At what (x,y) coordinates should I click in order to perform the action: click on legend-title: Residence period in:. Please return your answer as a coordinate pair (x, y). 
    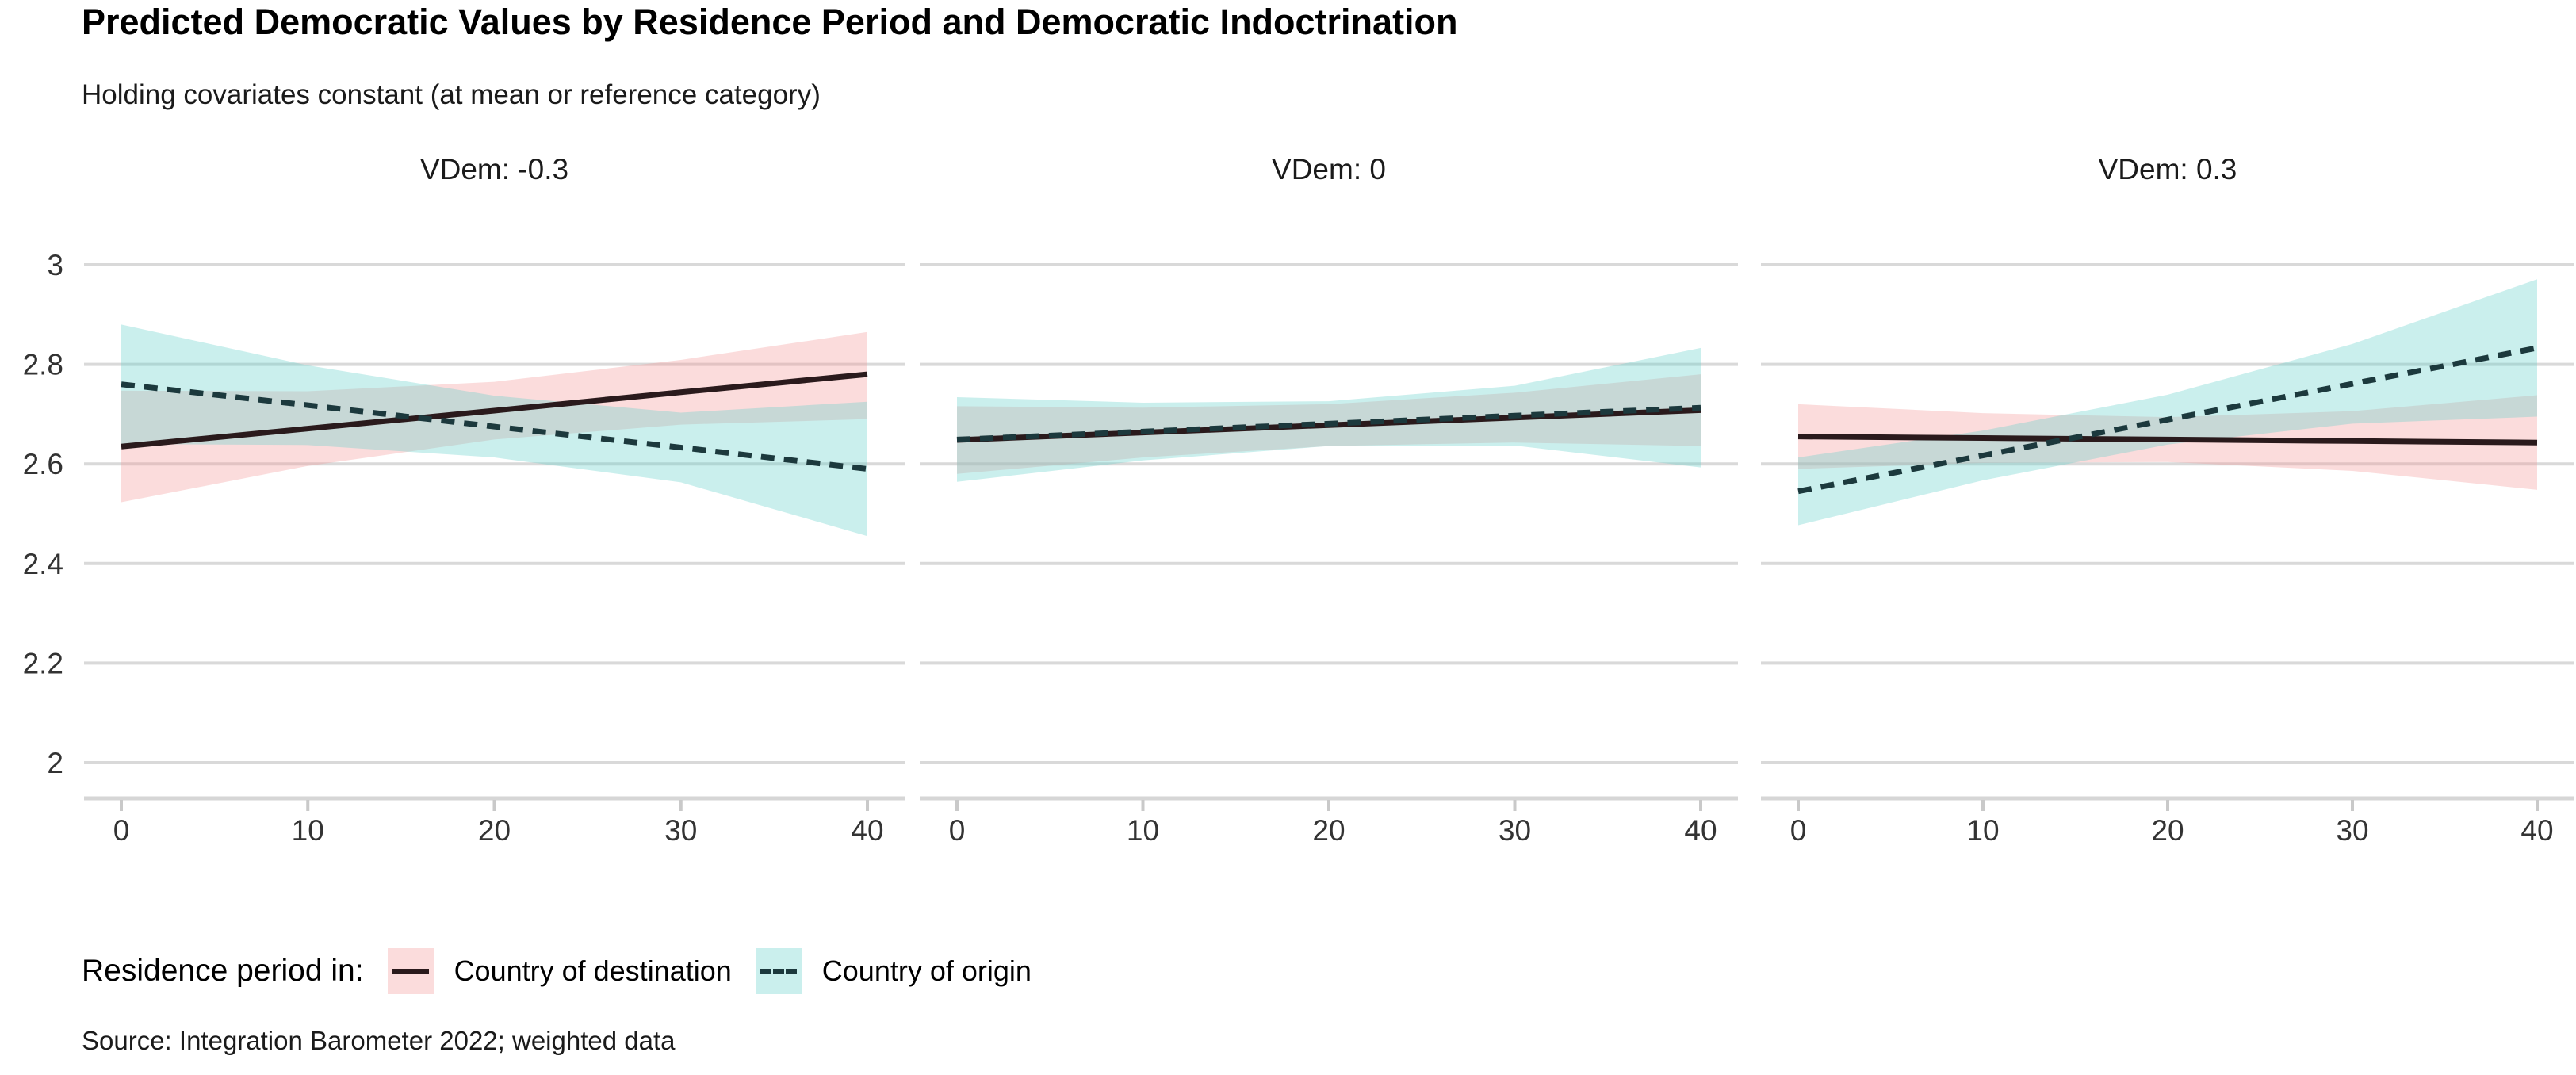
    Looking at the image, I should click on (223, 971).